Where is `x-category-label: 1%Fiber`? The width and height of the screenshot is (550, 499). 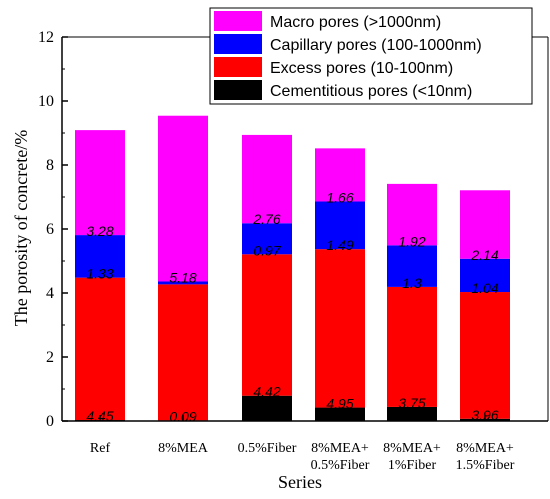
x-category-label: 1%Fiber is located at coordinates (412, 465).